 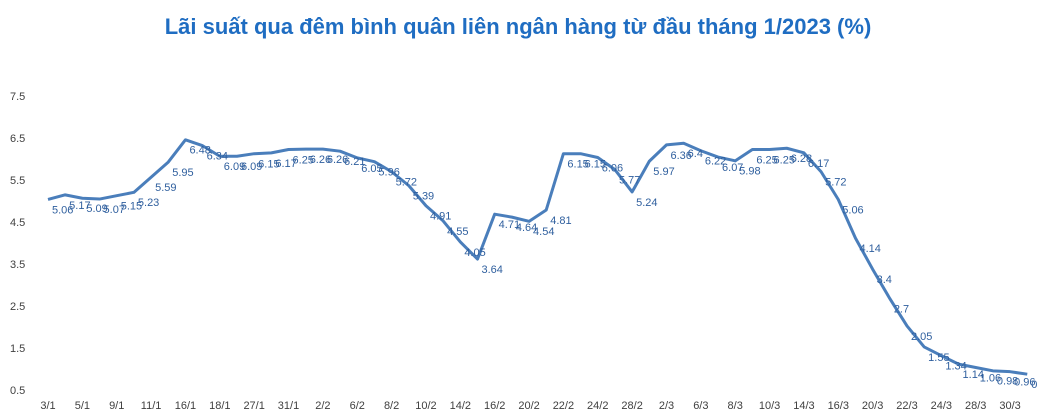 What do you see at coordinates (597, 406) in the screenshot?
I see `x-tick-label: 24/2` at bounding box center [597, 406].